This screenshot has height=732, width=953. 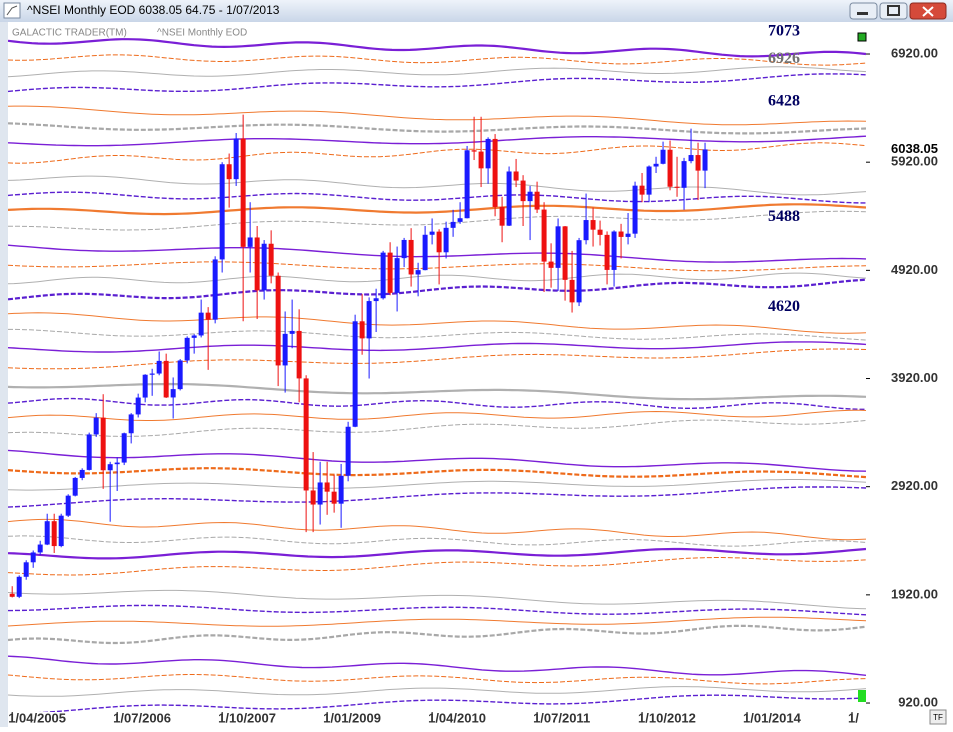 What do you see at coordinates (918, 701) in the screenshot?
I see `y-tick-label: 920.00` at bounding box center [918, 701].